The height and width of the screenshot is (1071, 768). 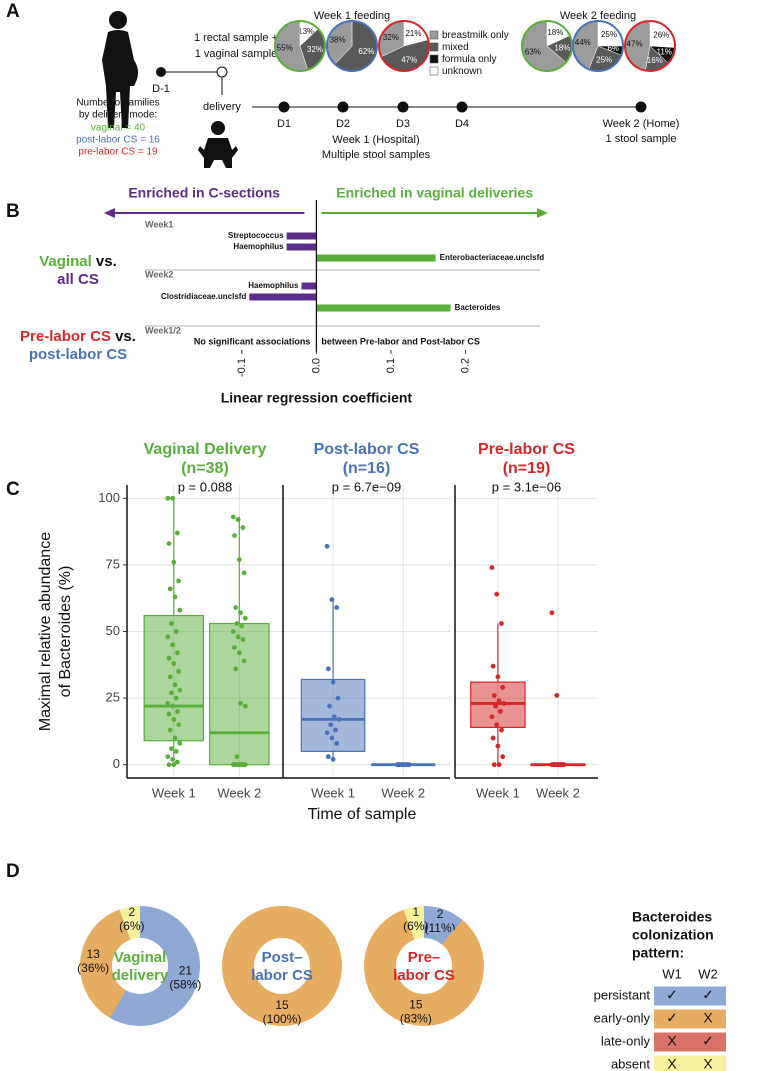 What do you see at coordinates (498, 792) in the screenshot?
I see `x-tick-label: Week 1` at bounding box center [498, 792].